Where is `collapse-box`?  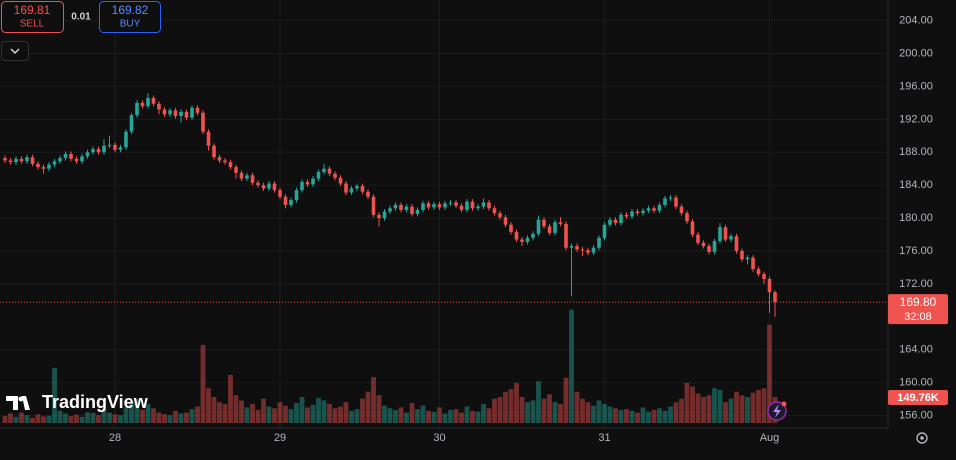 collapse-box is located at coordinates (15, 51).